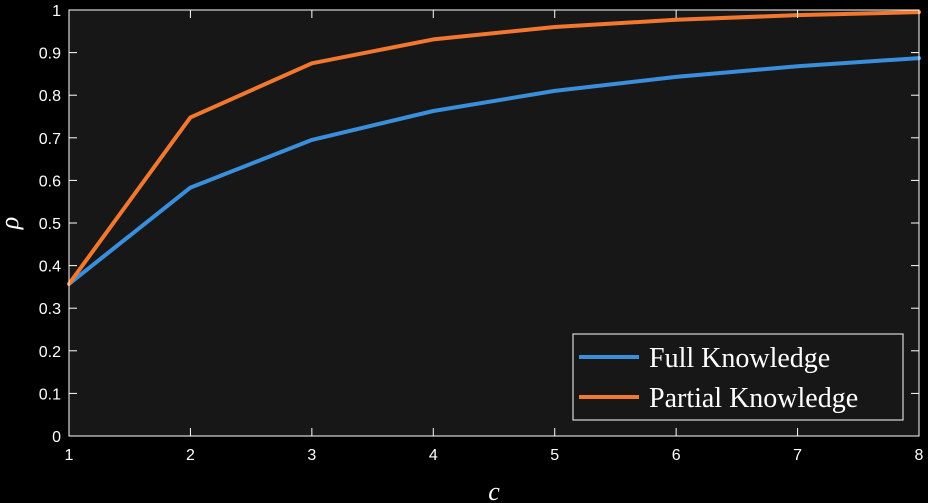 The width and height of the screenshot is (928, 503). Describe the element at coordinates (739, 358) in the screenshot. I see `legend-label-1: Full Knowledge` at that location.